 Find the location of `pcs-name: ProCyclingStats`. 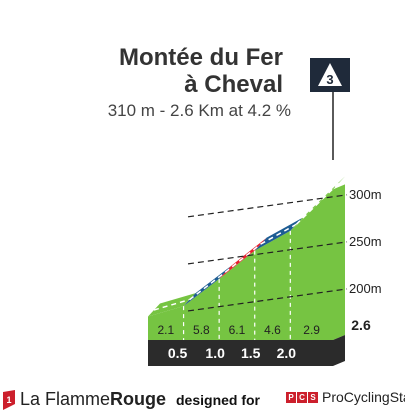

pcs-name: ProCyclingStats is located at coordinates (363, 397).